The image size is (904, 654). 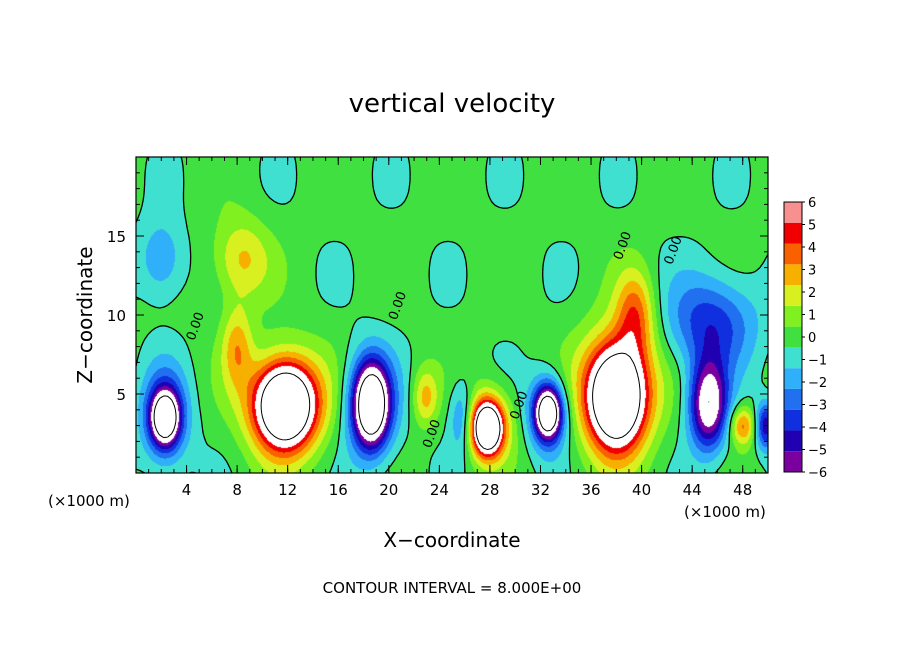 I want to click on colorbar-tick-label: −2, so click(x=817, y=383).